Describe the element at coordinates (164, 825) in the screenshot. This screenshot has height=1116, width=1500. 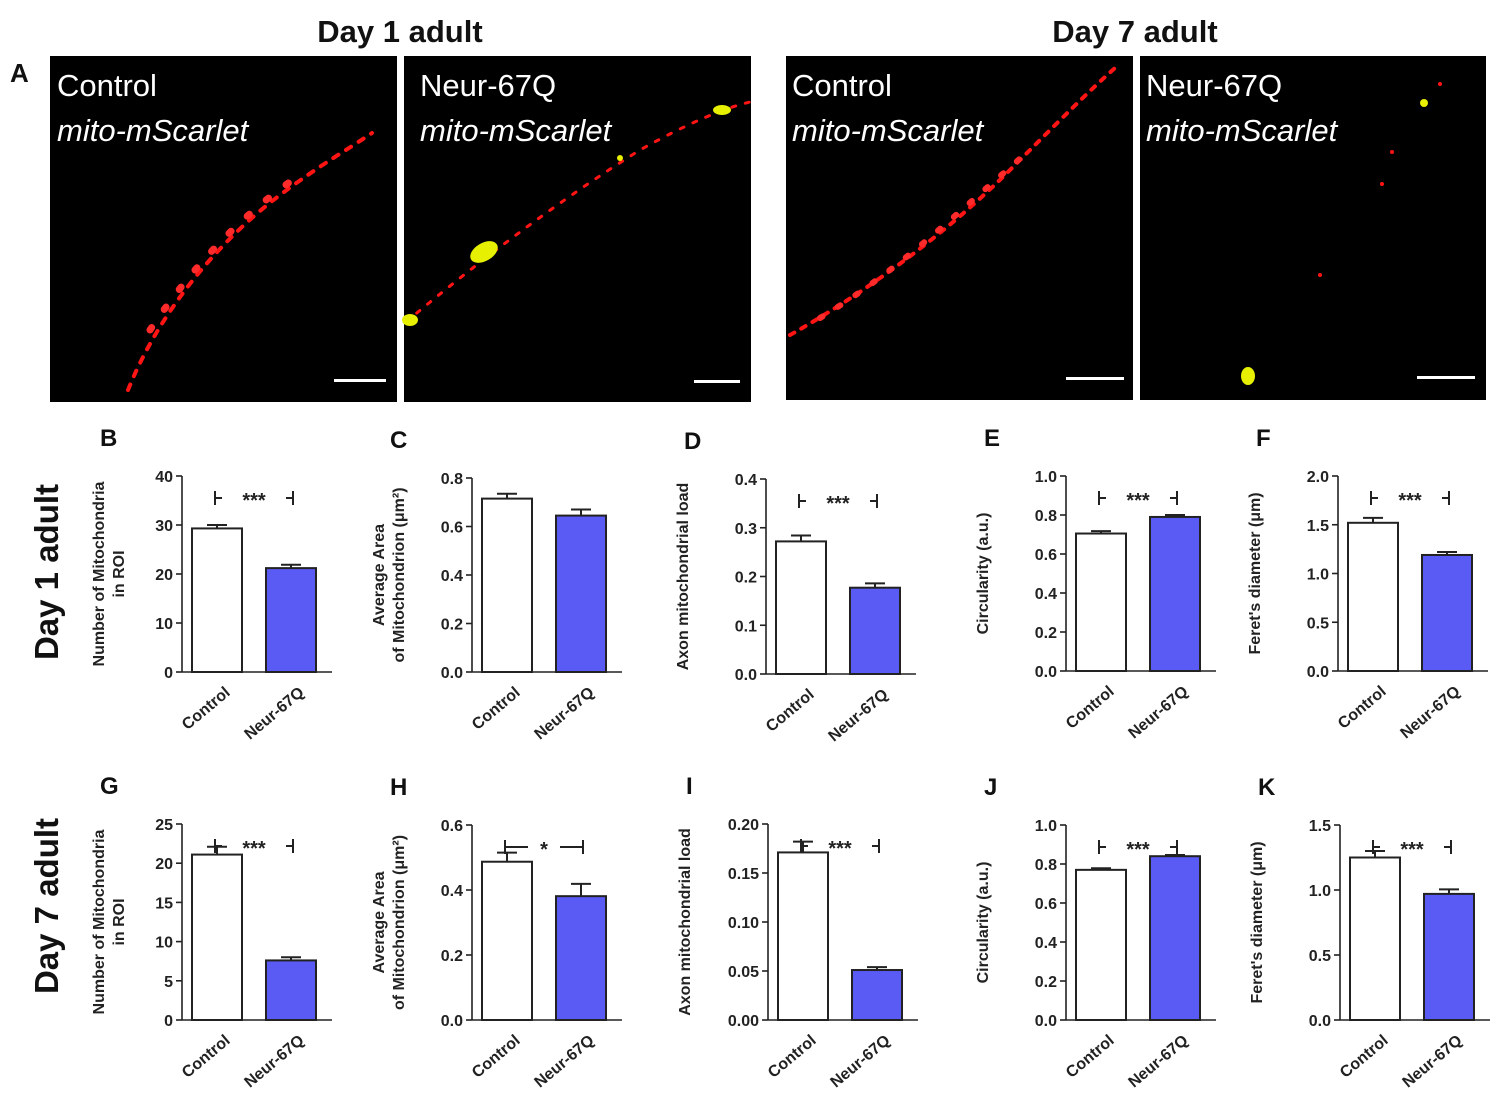
I see `y-tick-label: 25` at that location.